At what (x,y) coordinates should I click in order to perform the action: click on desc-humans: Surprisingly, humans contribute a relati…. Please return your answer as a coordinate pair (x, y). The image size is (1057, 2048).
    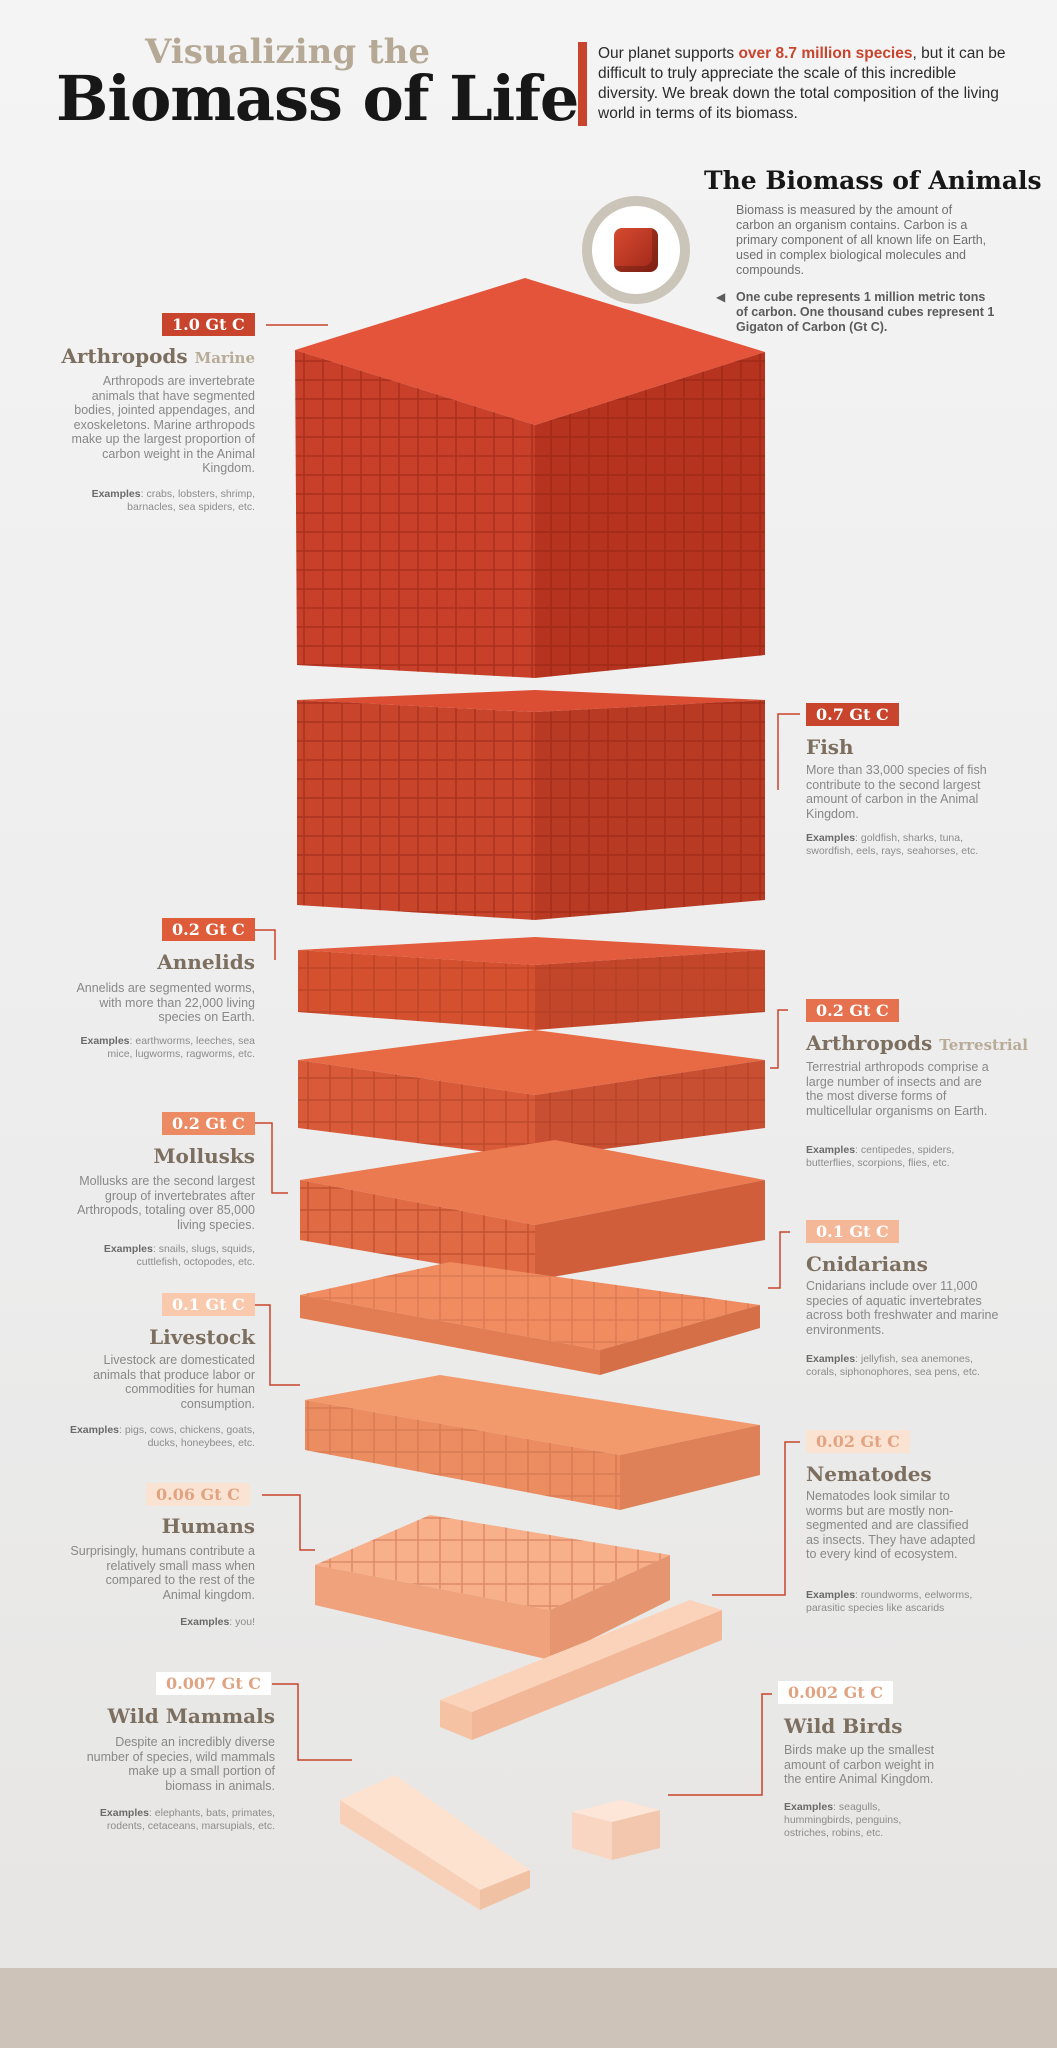
    Looking at the image, I should click on (162, 1573).